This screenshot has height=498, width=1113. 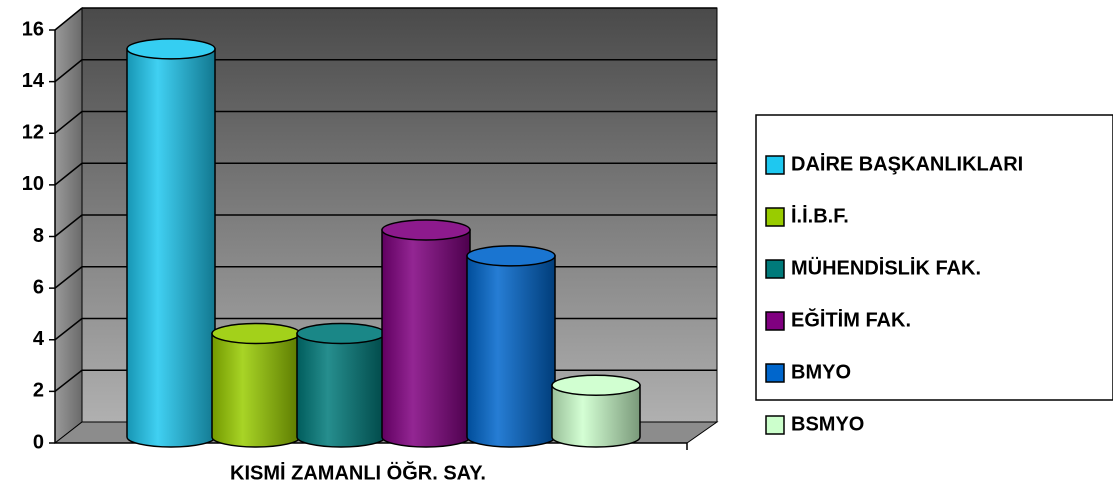 What do you see at coordinates (33, 81) in the screenshot?
I see `y-tick-label: 14` at bounding box center [33, 81].